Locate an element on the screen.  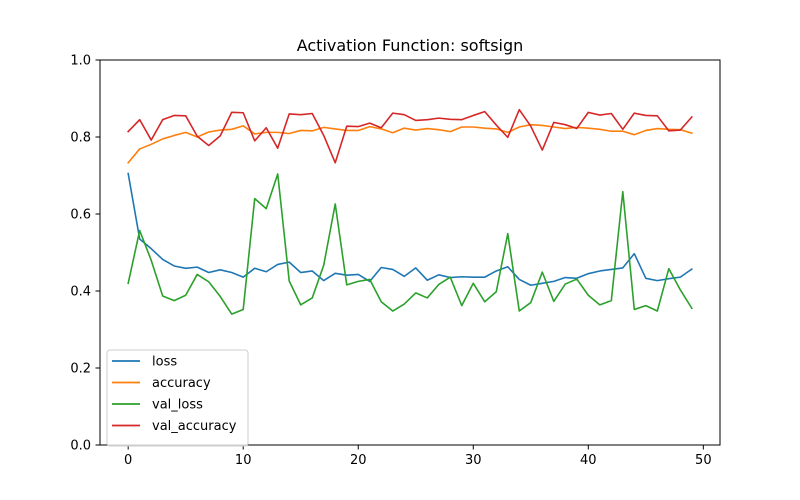
x-tick-label: 50 is located at coordinates (703, 460).